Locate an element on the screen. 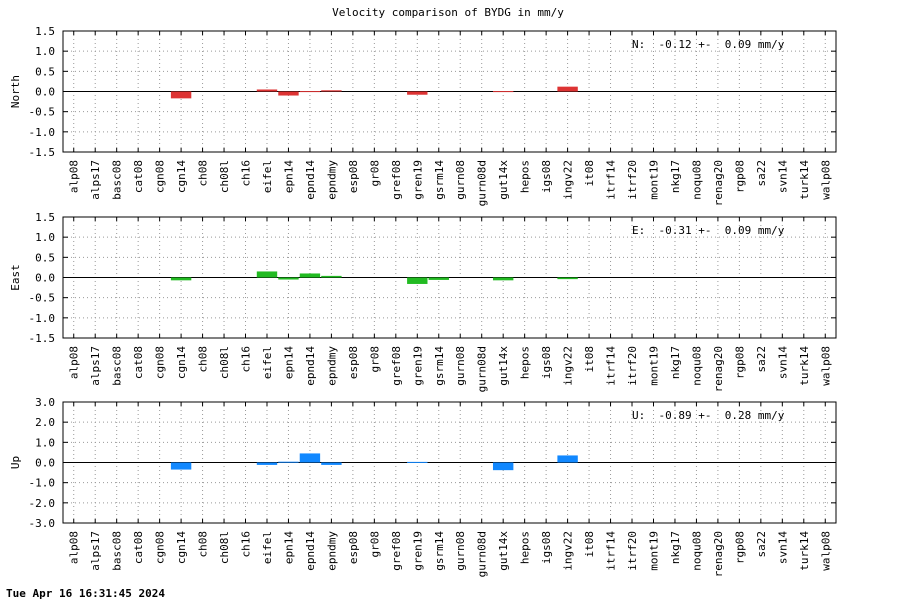 This screenshot has width=900, height=600. bar-epn14 is located at coordinates (288, 462).